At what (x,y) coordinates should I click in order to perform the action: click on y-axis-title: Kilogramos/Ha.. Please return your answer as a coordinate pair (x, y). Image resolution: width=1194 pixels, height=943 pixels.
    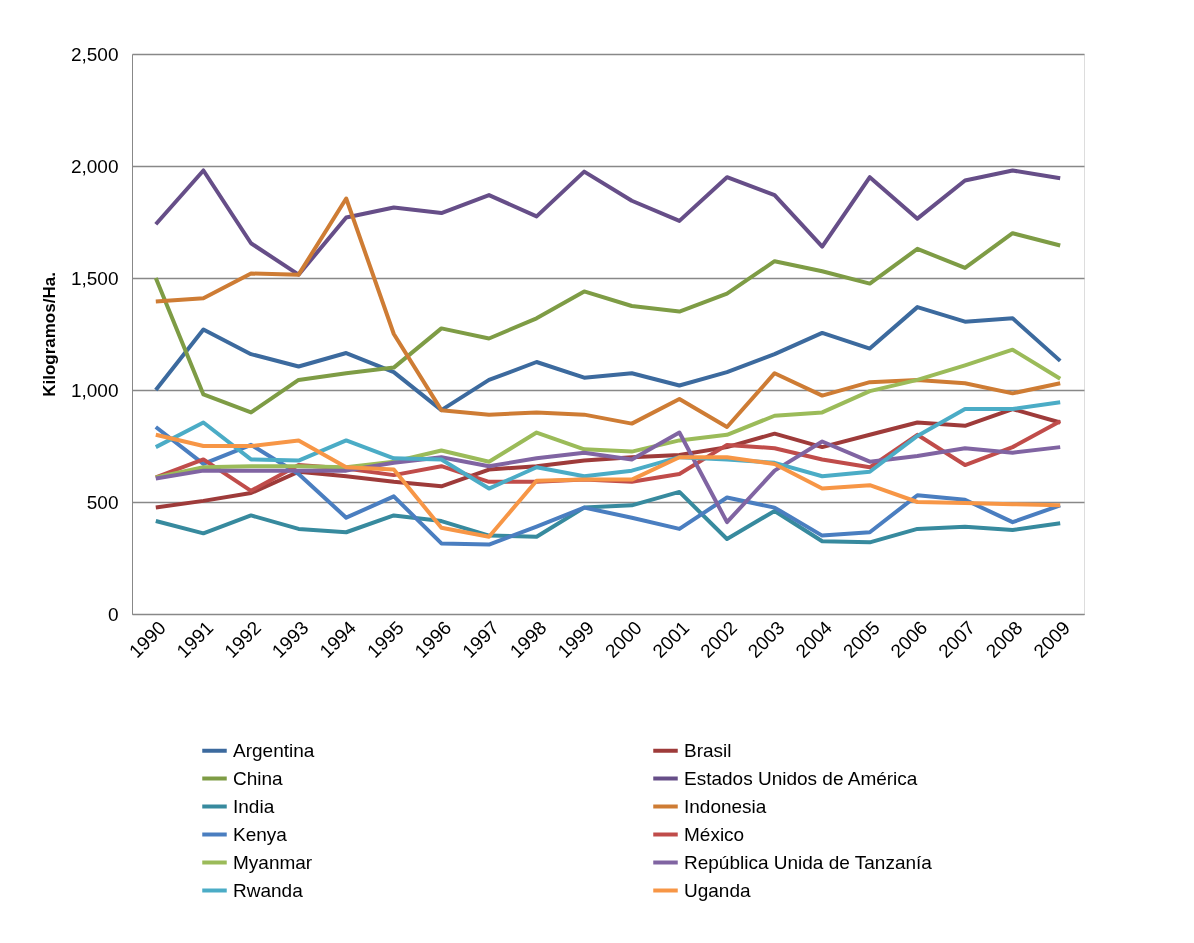
    Looking at the image, I should click on (49, 334).